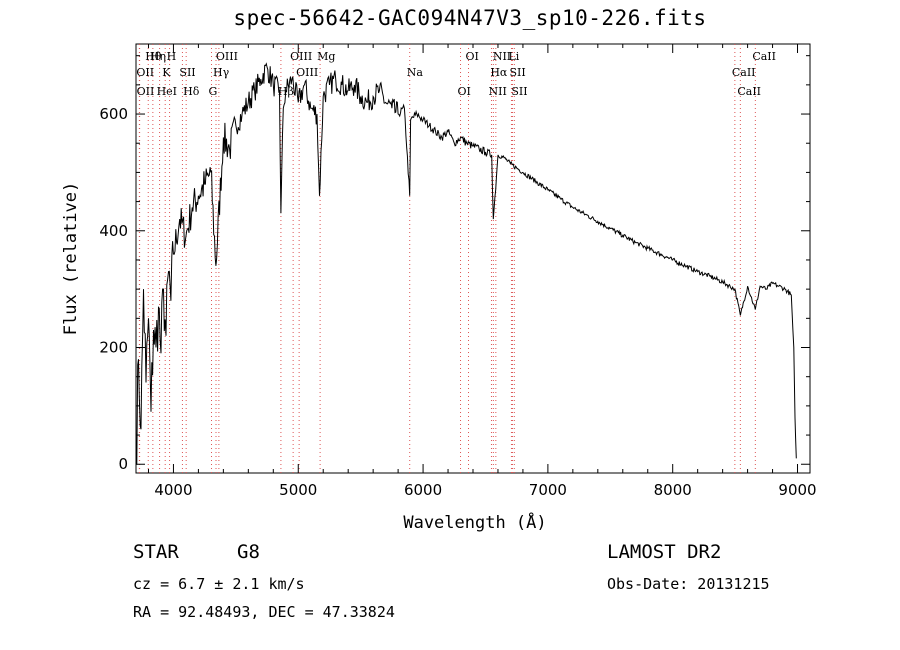  What do you see at coordinates (146, 91) in the screenshot?
I see `line-label-2: OII` at bounding box center [146, 91].